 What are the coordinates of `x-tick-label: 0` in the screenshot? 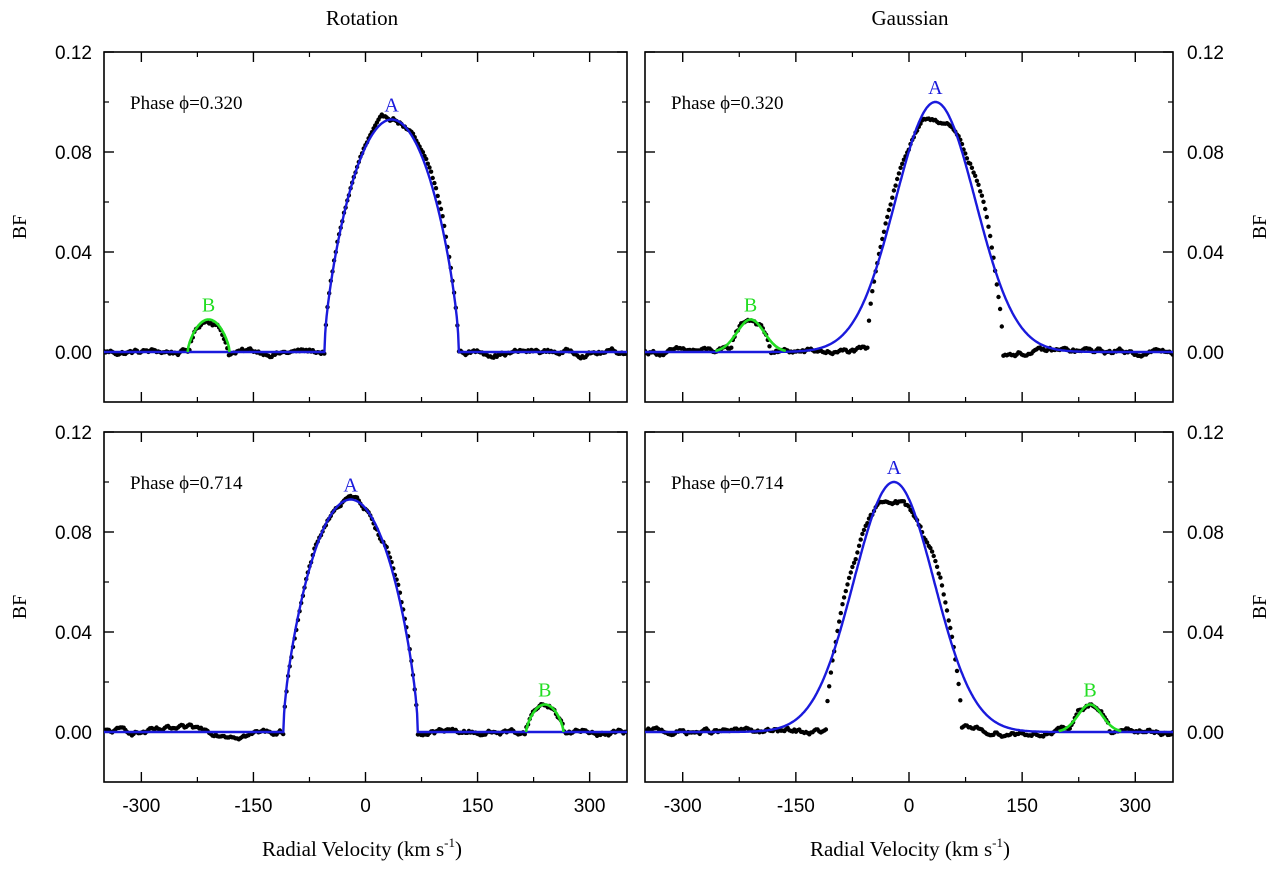 It's located at (365, 806).